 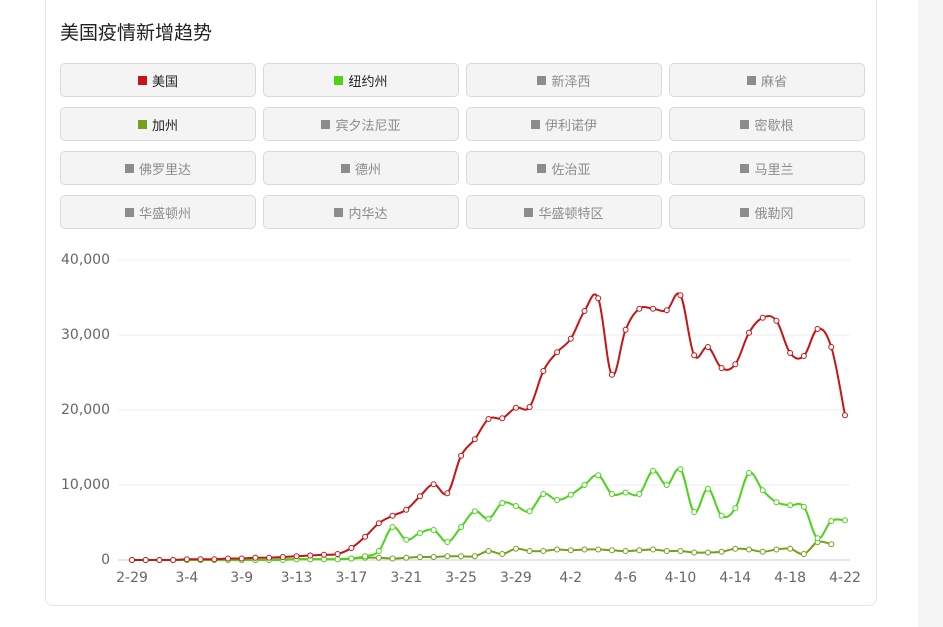 I want to click on legend-button: 马里兰, so click(x=767, y=168).